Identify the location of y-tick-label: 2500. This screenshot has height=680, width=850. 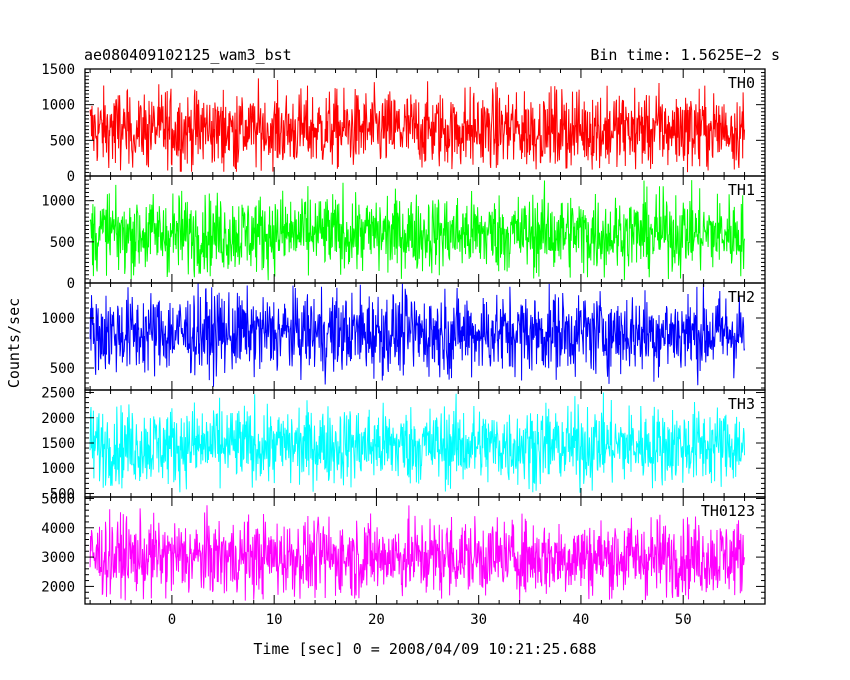
(58, 394).